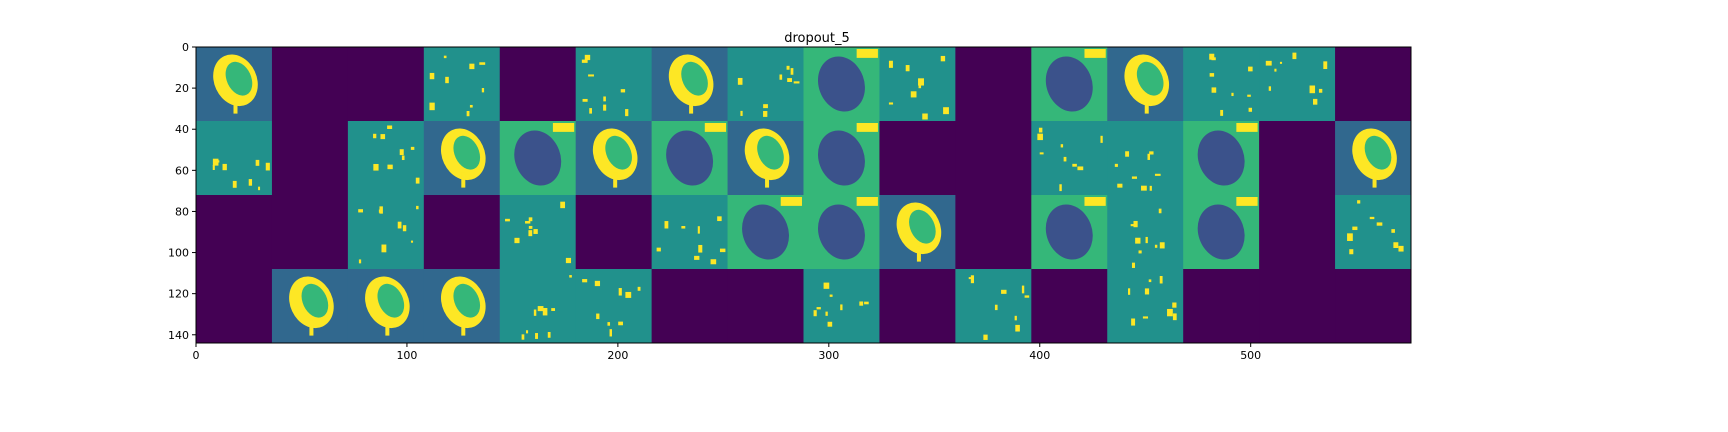 The width and height of the screenshot is (1728, 432). What do you see at coordinates (1039, 355) in the screenshot?
I see `x-tick-label: 400` at bounding box center [1039, 355].